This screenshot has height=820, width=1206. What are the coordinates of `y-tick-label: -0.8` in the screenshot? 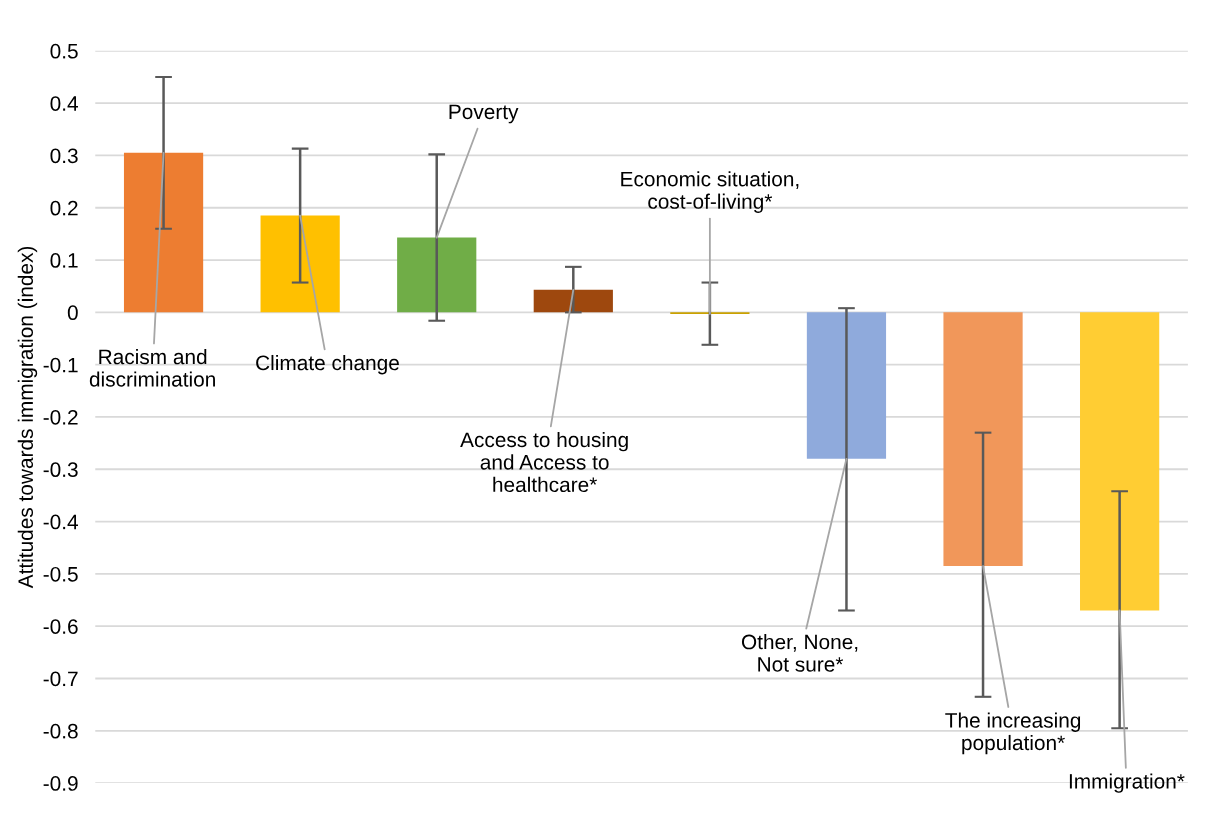 It's located at (60, 731).